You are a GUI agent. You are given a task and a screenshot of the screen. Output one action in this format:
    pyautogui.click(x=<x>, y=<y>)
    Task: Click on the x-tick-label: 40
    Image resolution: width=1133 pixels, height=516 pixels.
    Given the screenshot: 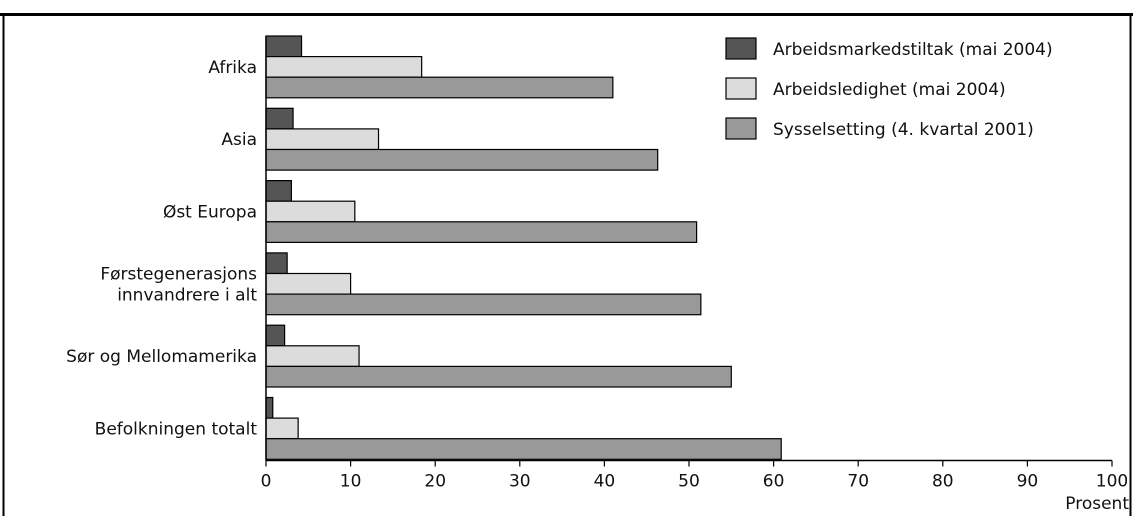 What is the action you would take?
    pyautogui.click(x=605, y=482)
    